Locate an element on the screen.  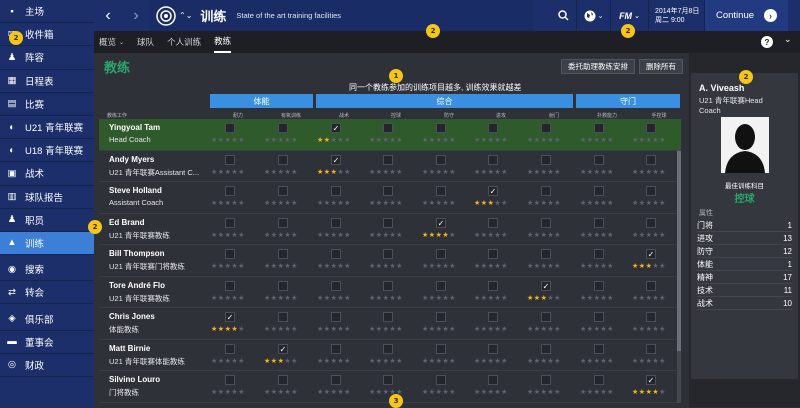
sidebar-item-12: ⇄ 转会 is located at coordinates (47, 293).